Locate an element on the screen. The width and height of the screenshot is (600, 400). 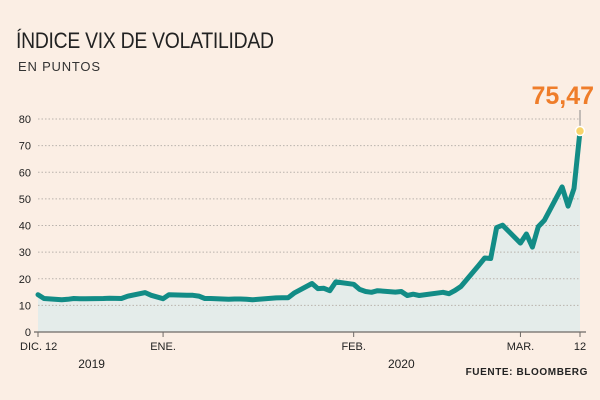
y-tick-label-40: 40 is located at coordinates (25, 227).